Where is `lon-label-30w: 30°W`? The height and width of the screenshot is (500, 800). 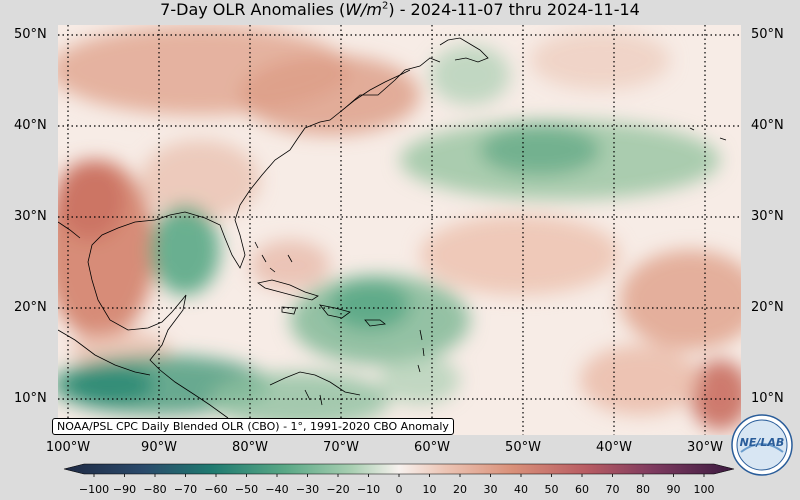 lon-label-30w: 30°W is located at coordinates (705, 447).